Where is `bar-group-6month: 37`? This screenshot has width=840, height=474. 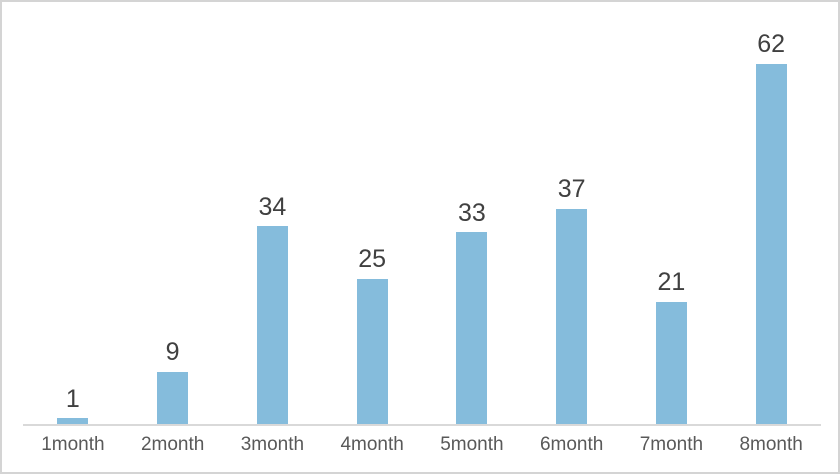 bar-group-6month: 37 is located at coordinates (572, 223).